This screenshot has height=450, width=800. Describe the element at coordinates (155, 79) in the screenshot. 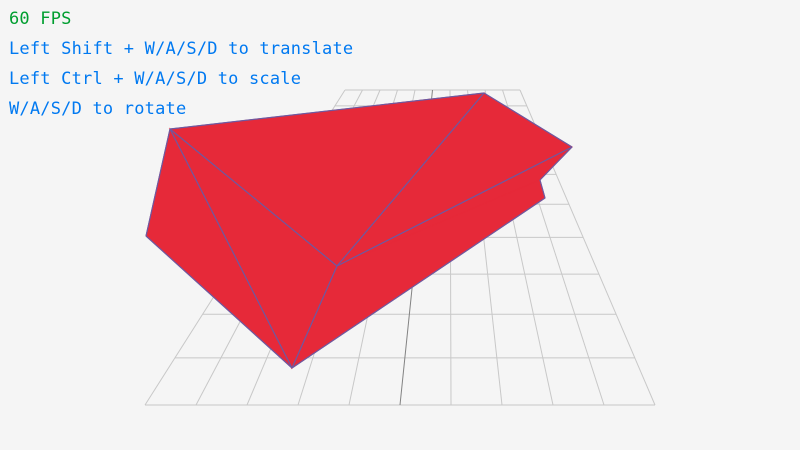

I see `instruction-scale: Left Ctrl + W/A/S/D to scale` at that location.